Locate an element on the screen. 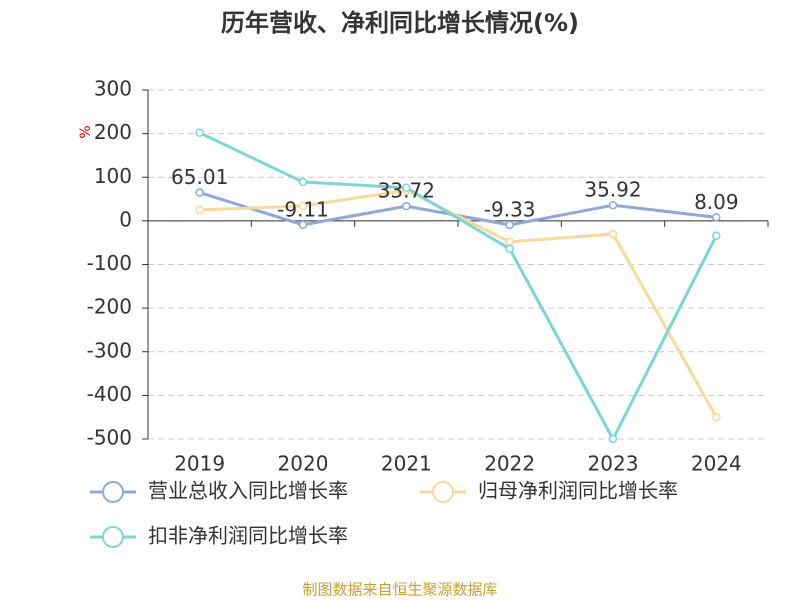 This screenshot has height=600, width=800. data-label: 33.72 is located at coordinates (406, 191).